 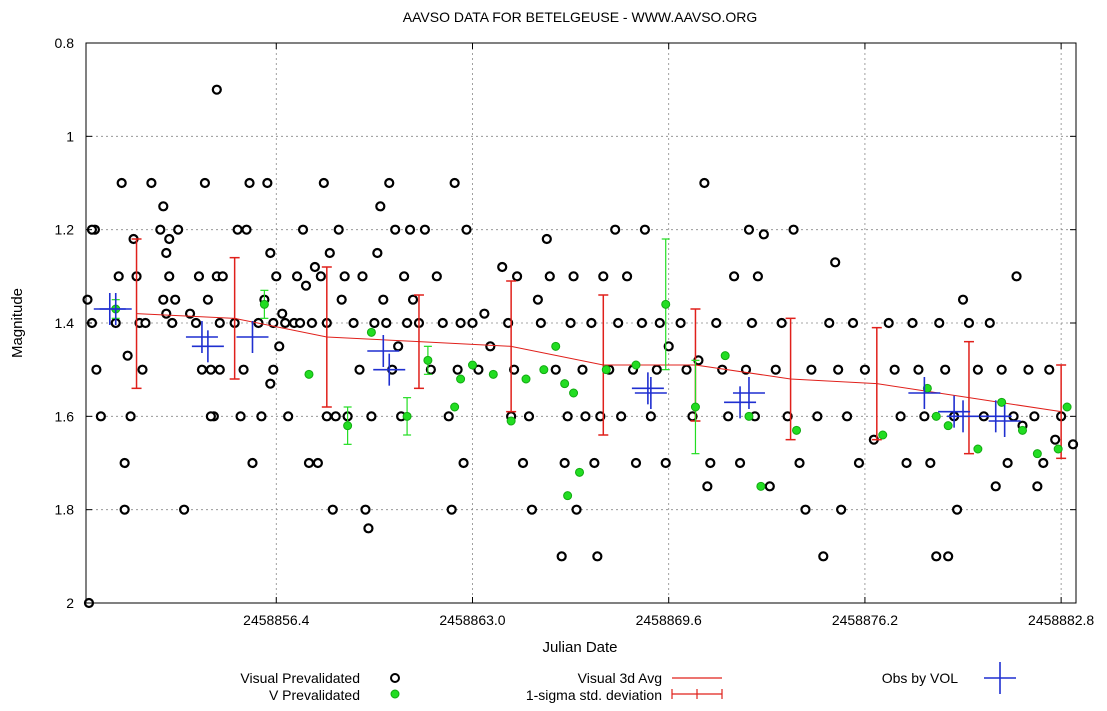 I want to click on x-tick-label: 2458869.6, so click(x=669, y=620).